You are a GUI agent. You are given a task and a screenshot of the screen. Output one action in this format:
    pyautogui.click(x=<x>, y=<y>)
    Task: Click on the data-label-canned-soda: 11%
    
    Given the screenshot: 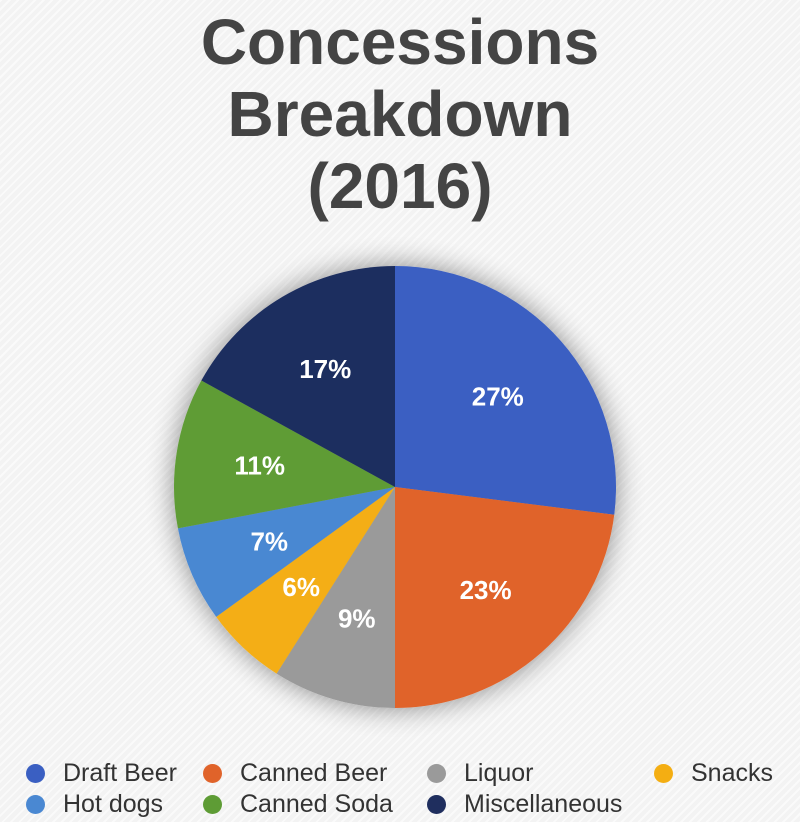 What is the action you would take?
    pyautogui.click(x=259, y=466)
    